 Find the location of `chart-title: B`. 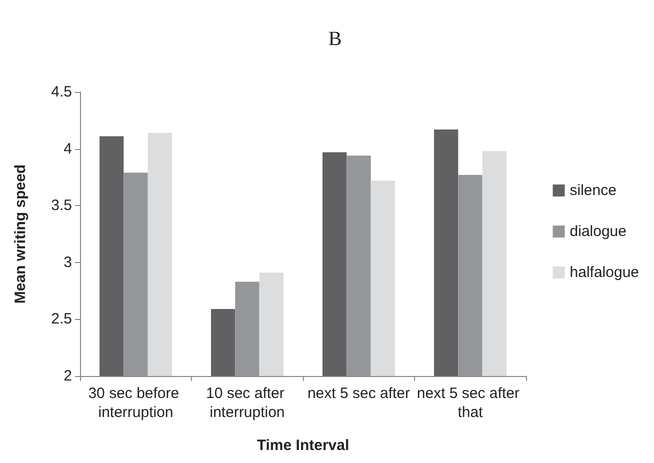

chart-title: B is located at coordinates (335, 39).